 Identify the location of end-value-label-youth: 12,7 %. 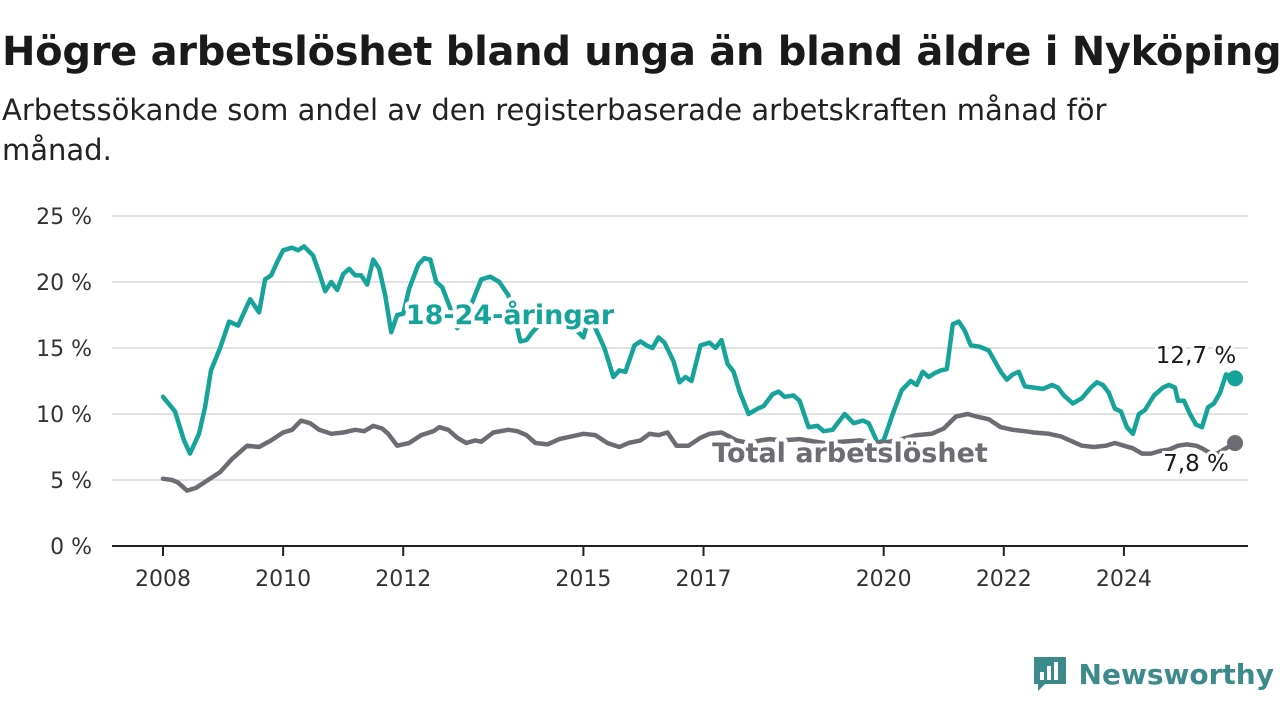
(1196, 356).